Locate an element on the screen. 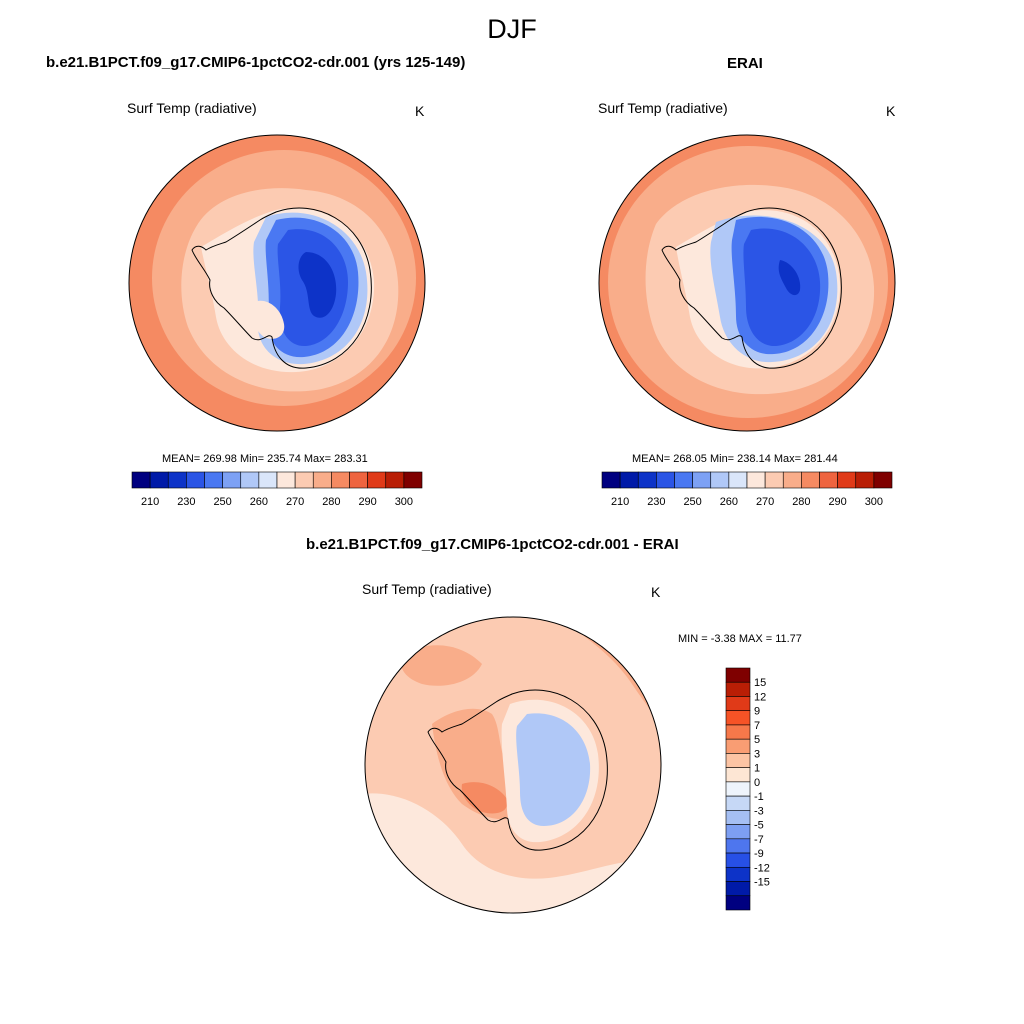  map-erai is located at coordinates (747, 283).